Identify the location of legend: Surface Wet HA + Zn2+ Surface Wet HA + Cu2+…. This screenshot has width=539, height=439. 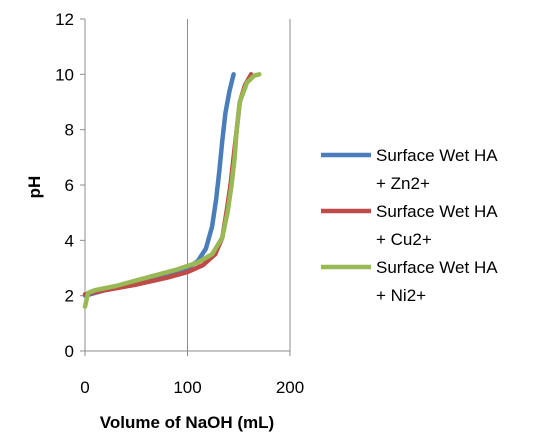
(409, 225).